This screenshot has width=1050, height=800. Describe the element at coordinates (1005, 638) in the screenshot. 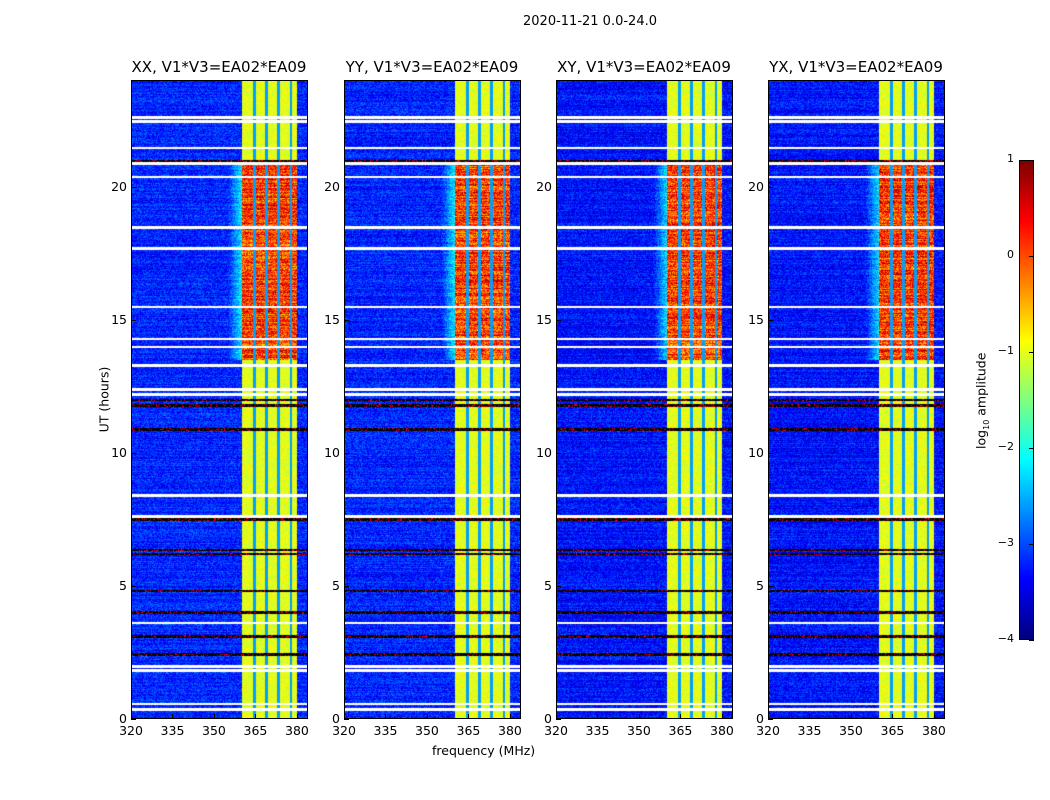

I see `colorbar-tick-label: −4` at that location.